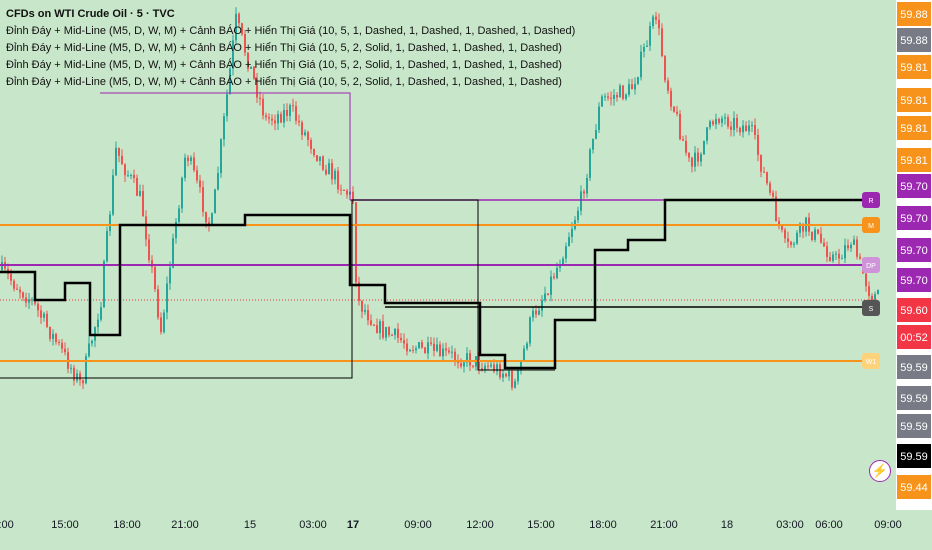 This screenshot has height=550, width=932. I want to click on level-badge-label: W1, so click(871, 362).